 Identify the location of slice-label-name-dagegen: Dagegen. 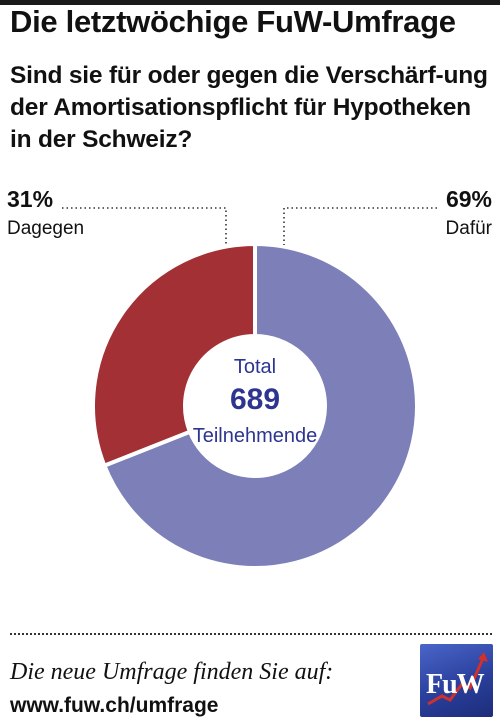
(46, 228).